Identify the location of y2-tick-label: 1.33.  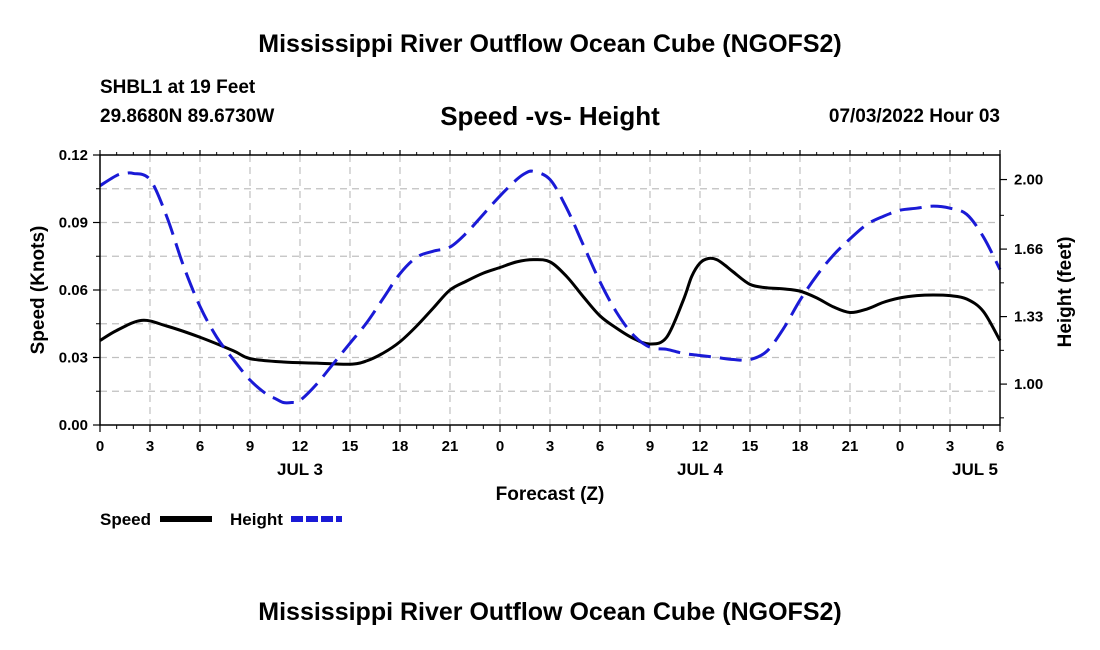
(1028, 317).